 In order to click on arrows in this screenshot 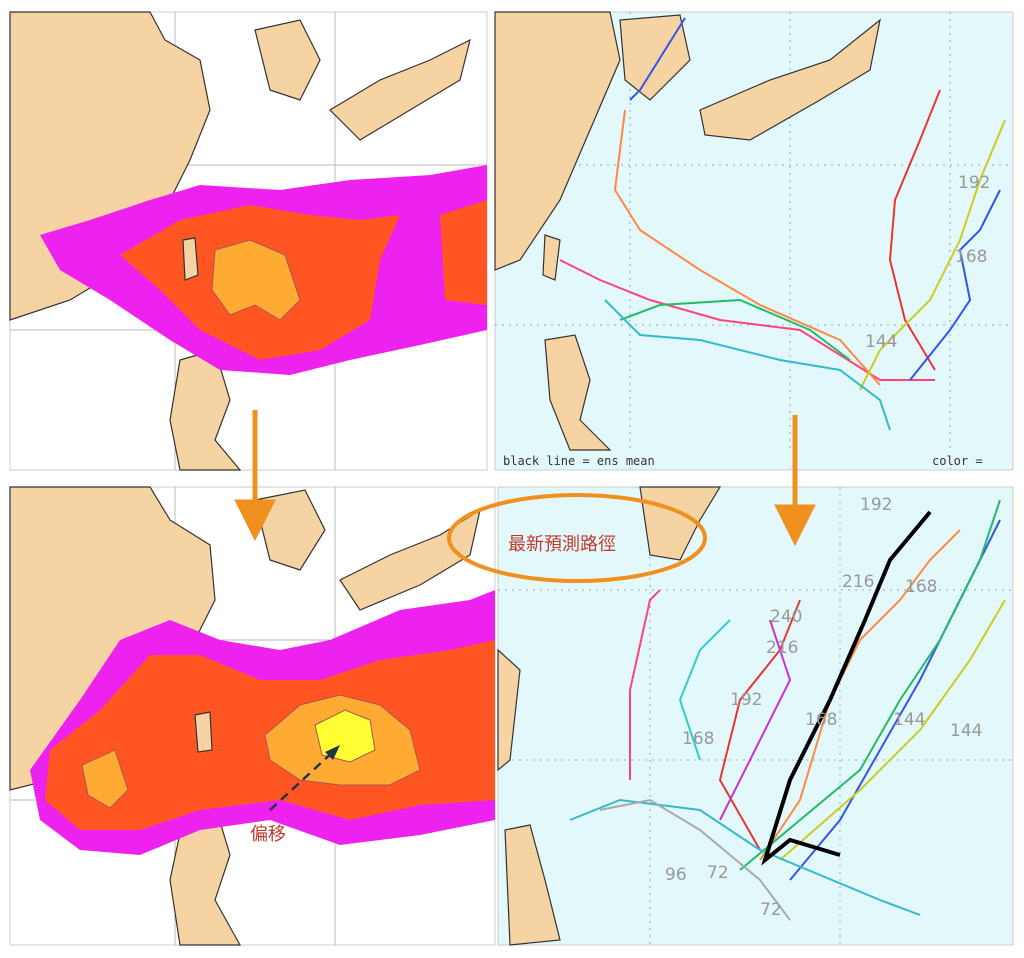, I will do `click(525, 478)`.